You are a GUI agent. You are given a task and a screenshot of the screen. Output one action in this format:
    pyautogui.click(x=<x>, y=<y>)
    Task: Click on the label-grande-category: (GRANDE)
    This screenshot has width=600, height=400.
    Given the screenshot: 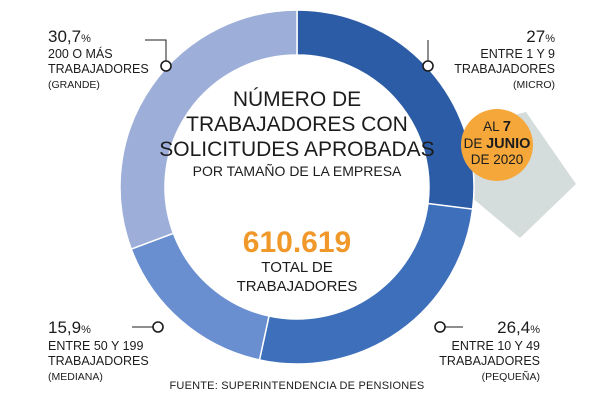 What is the action you would take?
    pyautogui.click(x=74, y=85)
    